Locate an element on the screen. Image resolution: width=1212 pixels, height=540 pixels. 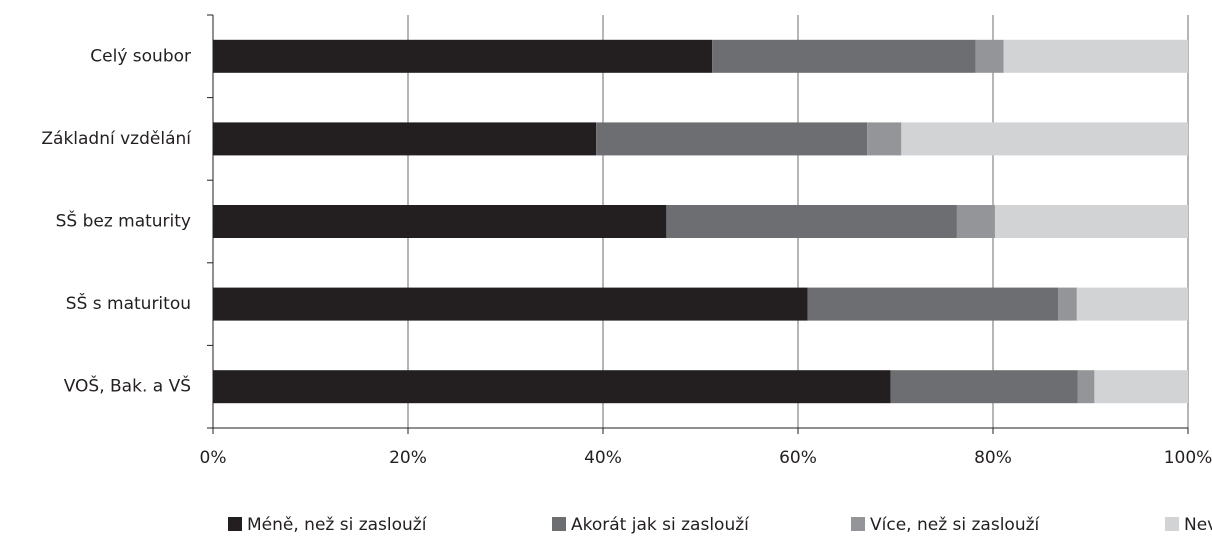
y-tick-label: Celý soubor is located at coordinates (140, 56).